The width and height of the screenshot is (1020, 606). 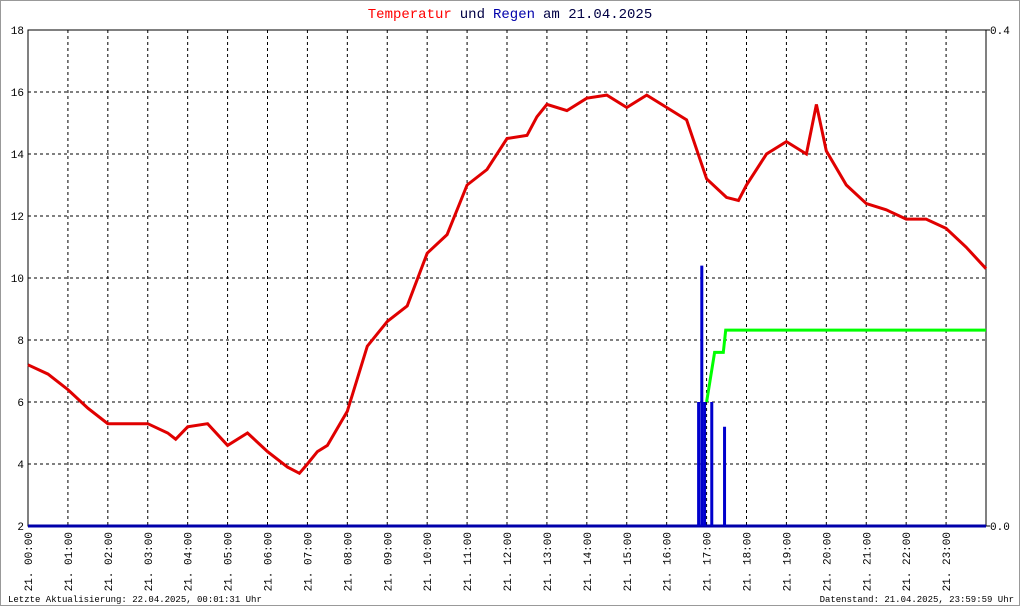 What do you see at coordinates (349, 561) in the screenshot?
I see `x-tick-label: 21. 08:00` at bounding box center [349, 561].